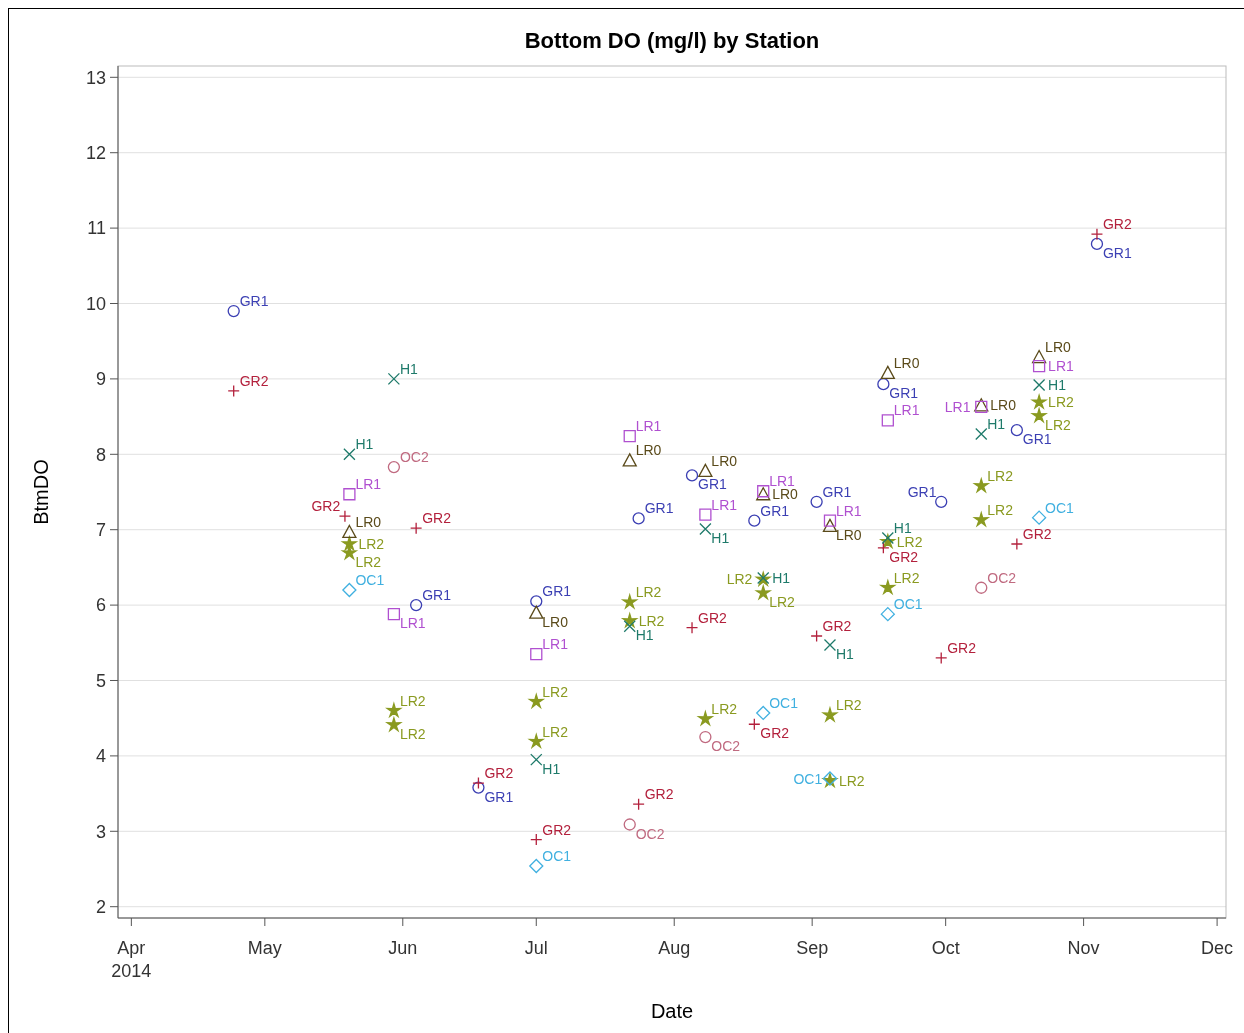  I want to click on y-tick-label: 10, so click(95, 303).